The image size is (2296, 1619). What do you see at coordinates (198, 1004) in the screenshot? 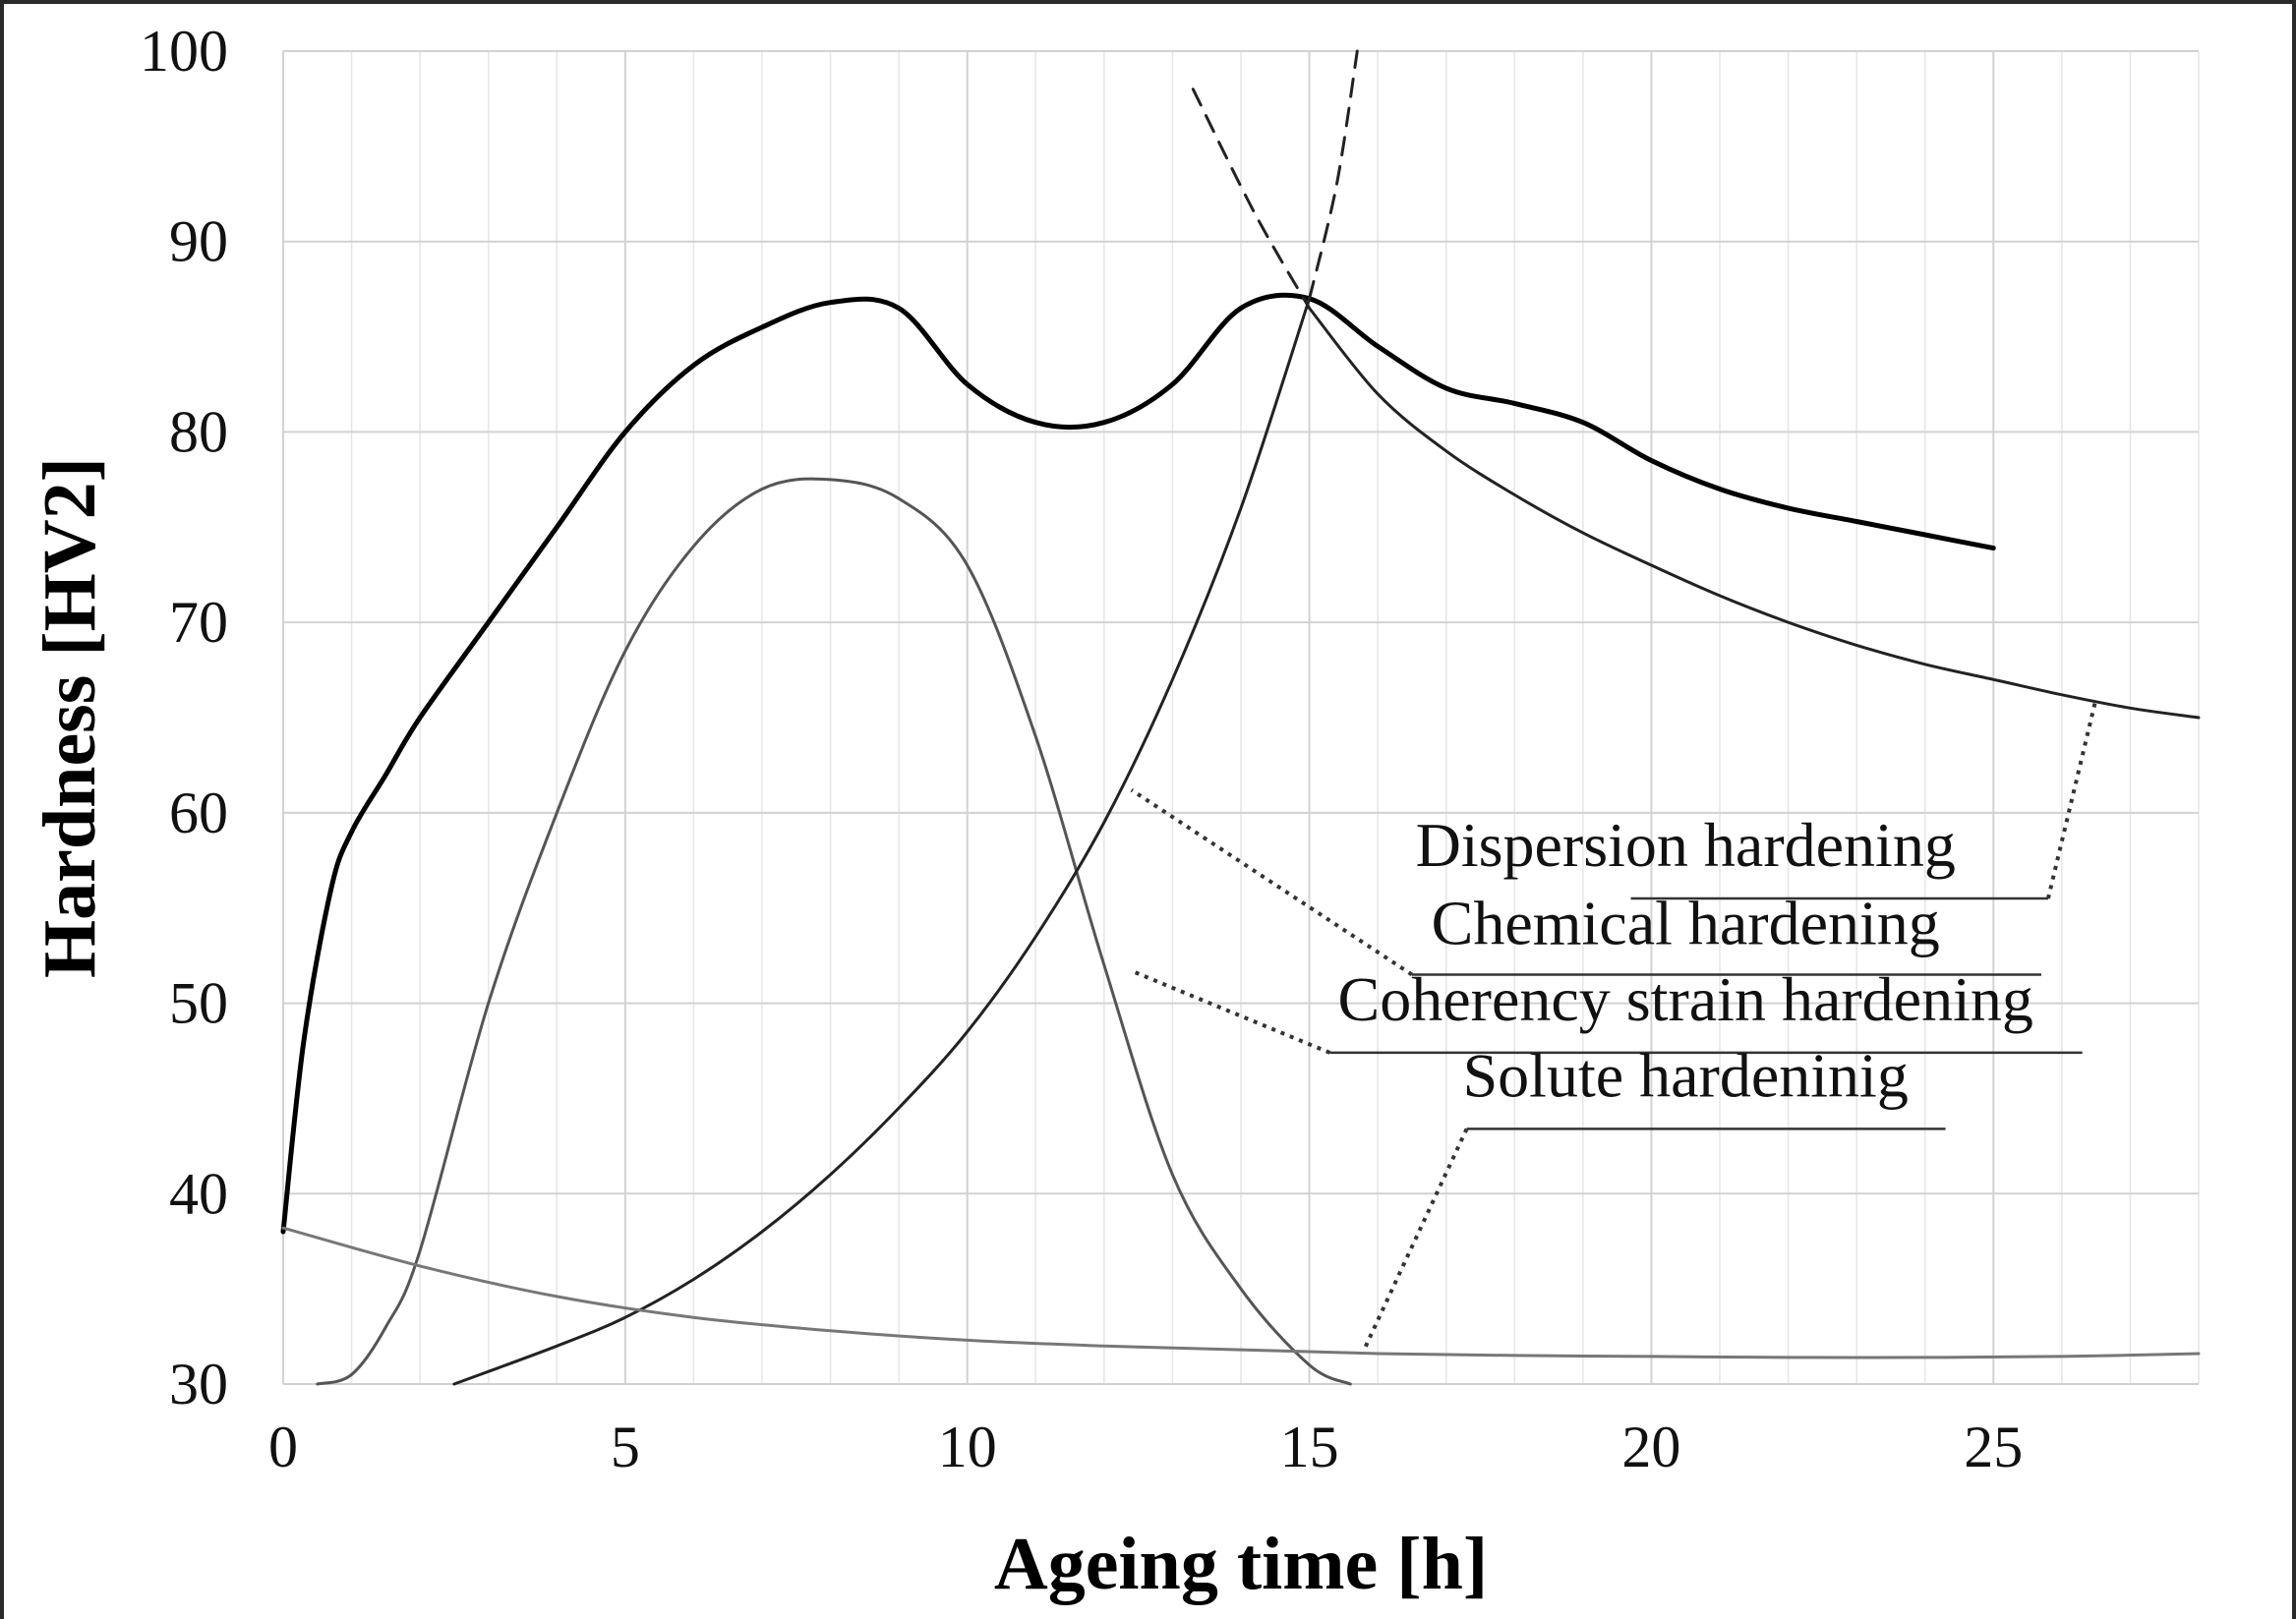
I see `y-tick-label: 50` at bounding box center [198, 1004].